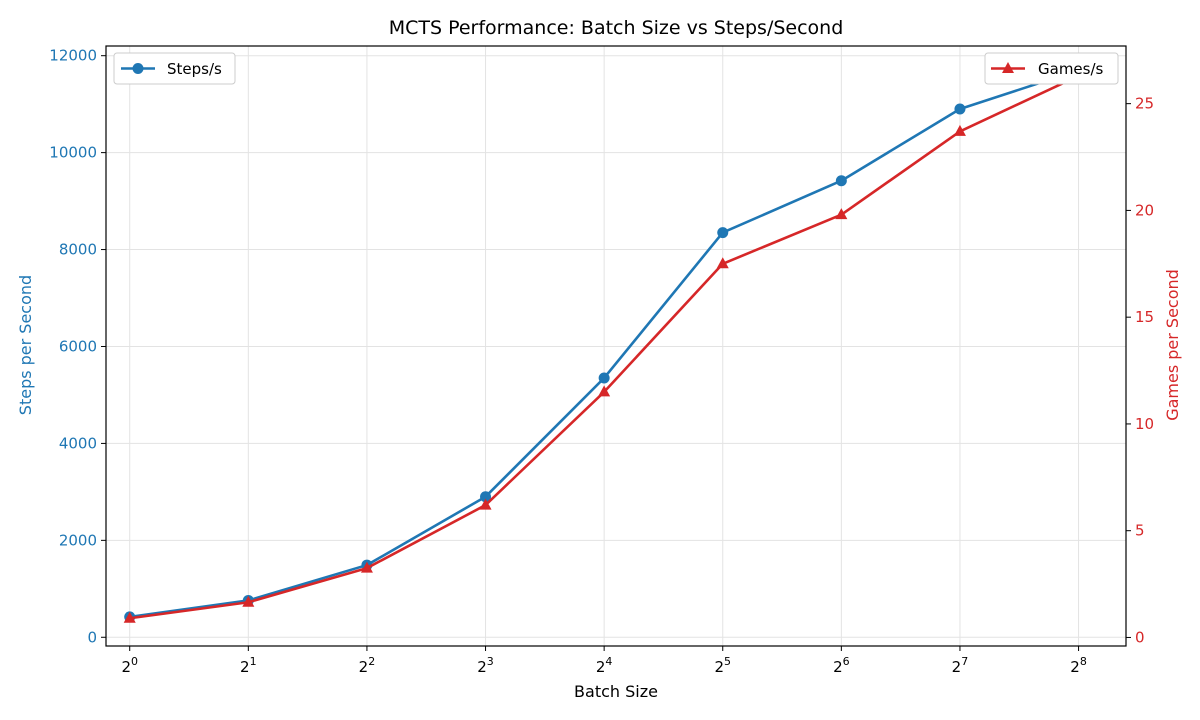 Image resolution: width=1200 pixels, height=720 pixels. I want to click on y-left-tick-label: 4000, so click(78, 443).